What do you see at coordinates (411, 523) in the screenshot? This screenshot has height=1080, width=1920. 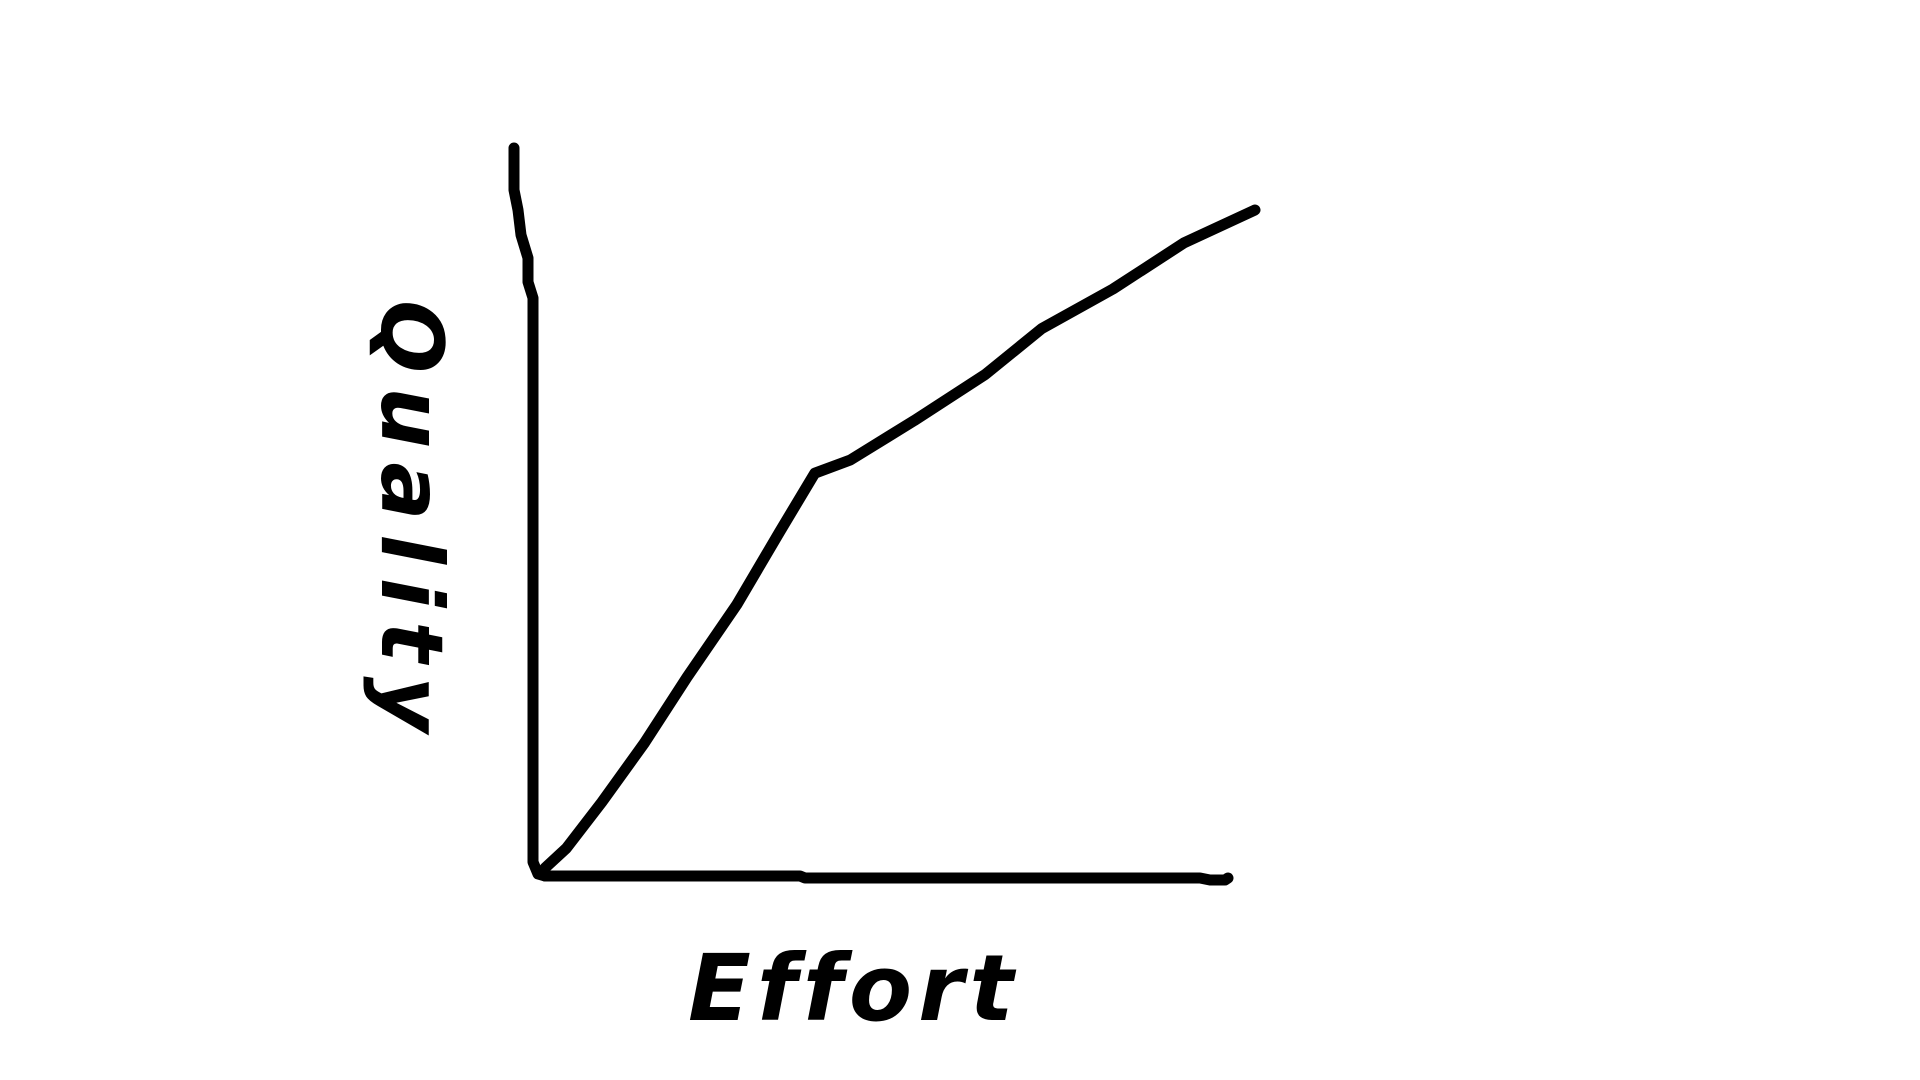 I see `y-axis-label: Quality` at bounding box center [411, 523].